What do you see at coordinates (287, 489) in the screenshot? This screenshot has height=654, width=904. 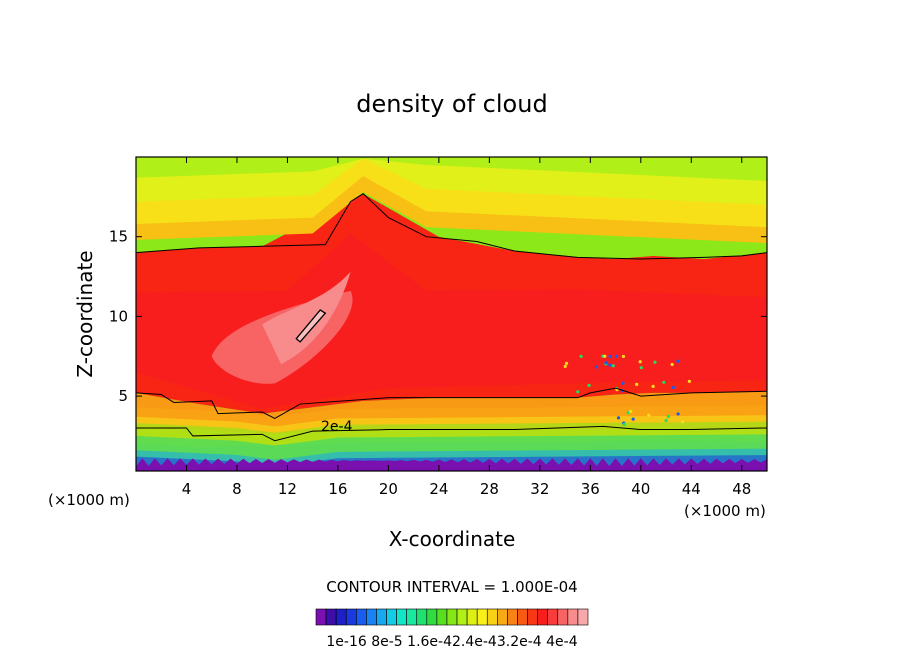 I see `x-tick-label: 12` at bounding box center [287, 489].